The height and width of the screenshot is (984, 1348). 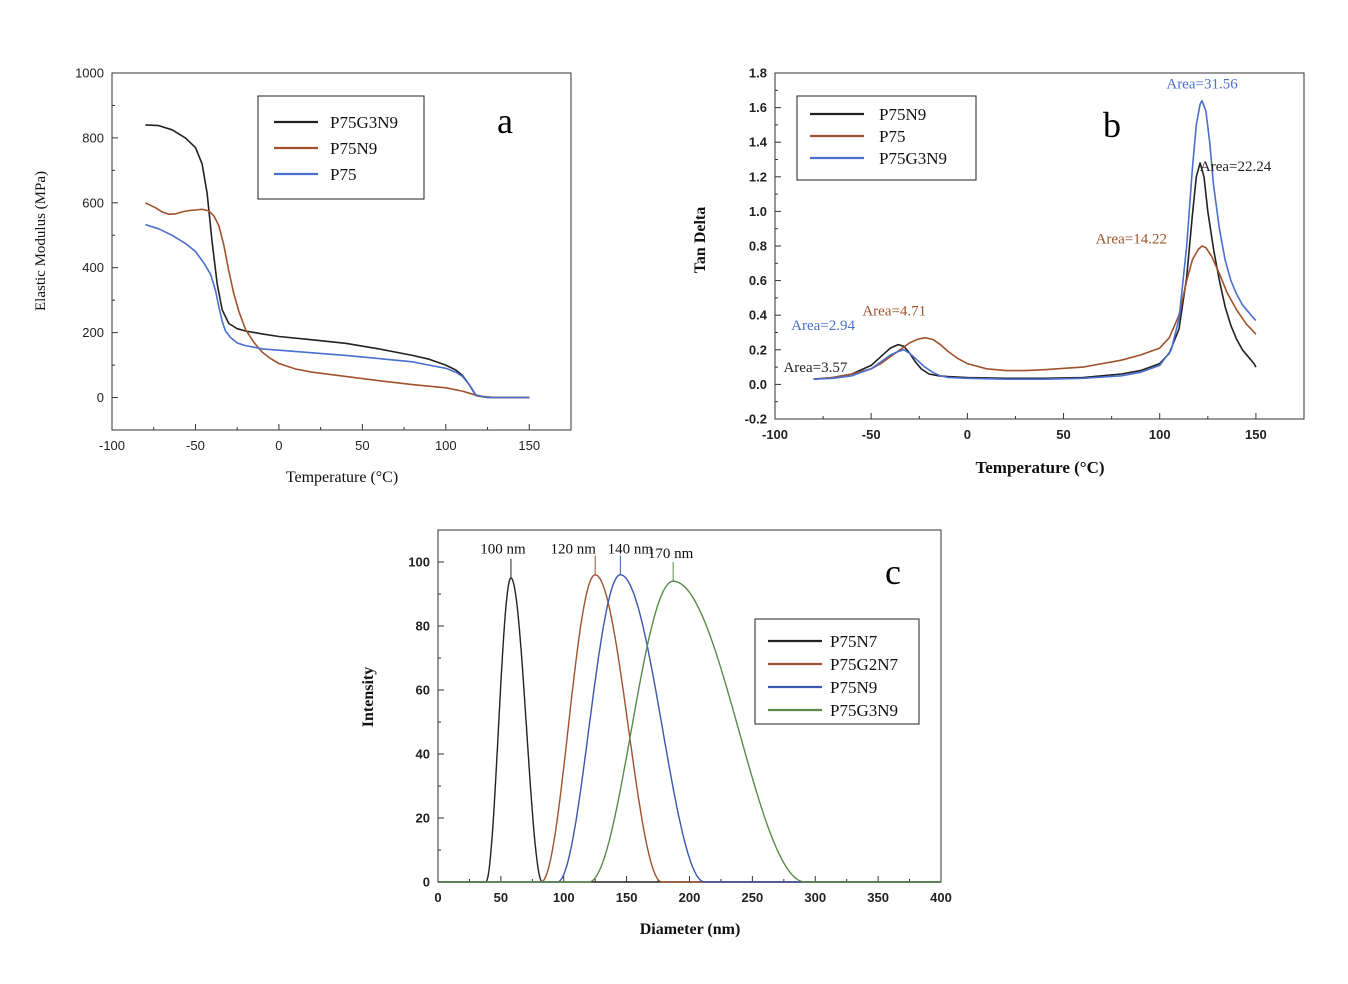 What do you see at coordinates (419, 562) in the screenshot?
I see `y-tick-label: 100` at bounding box center [419, 562].